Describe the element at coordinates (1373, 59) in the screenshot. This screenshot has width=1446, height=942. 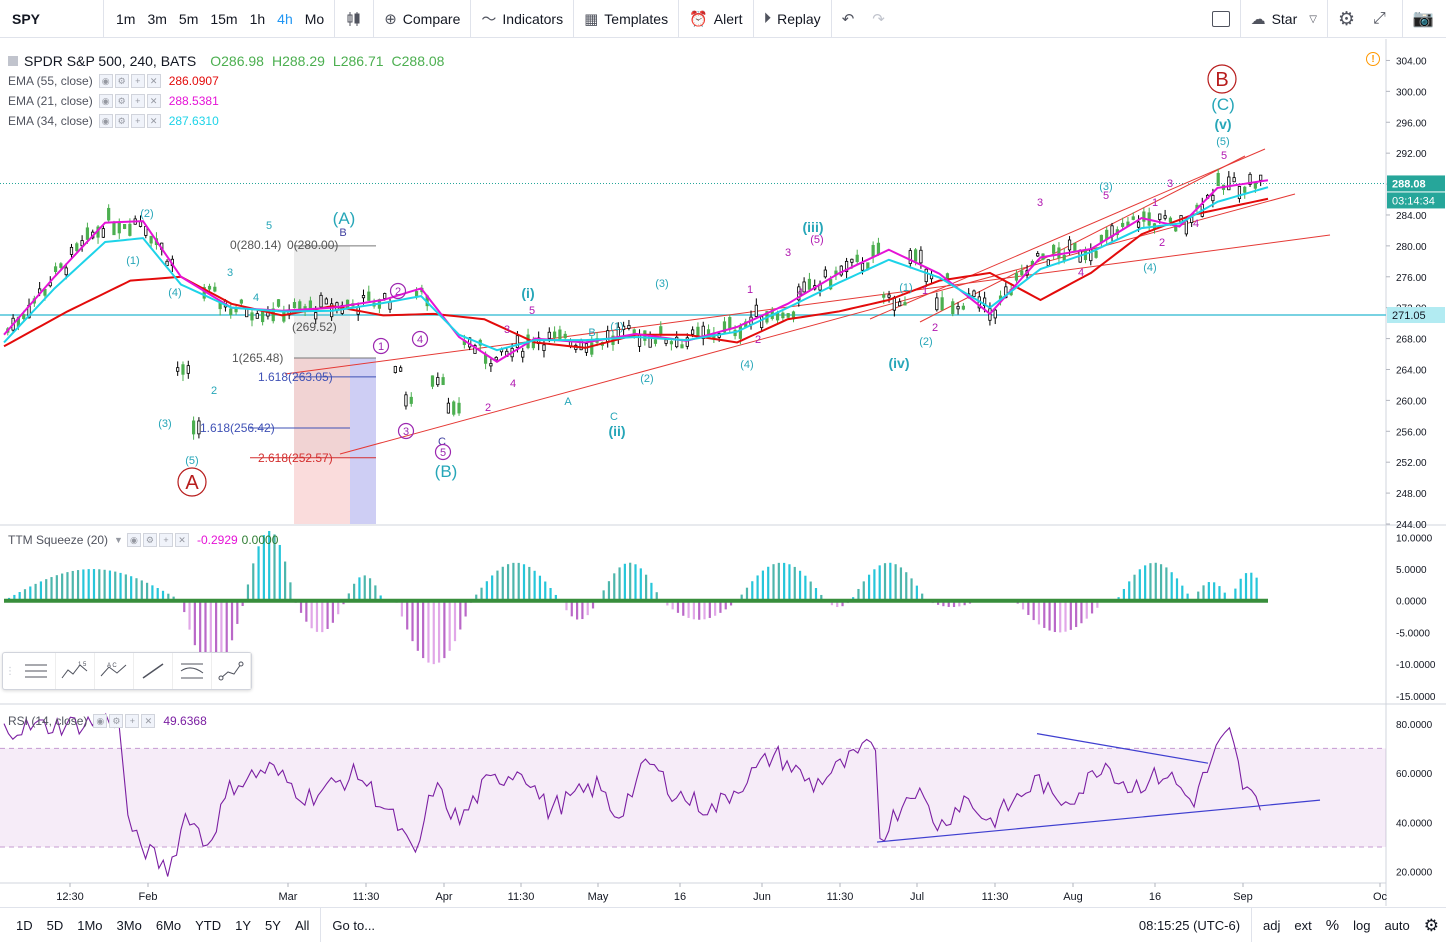
I see `warning-icon: !` at that location.